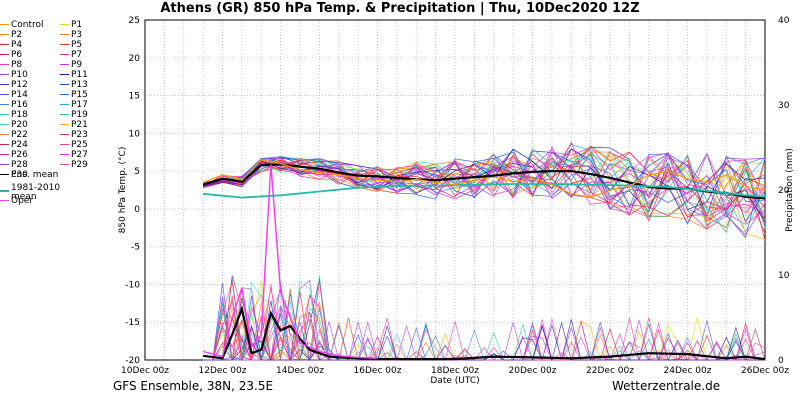 The width and height of the screenshot is (800, 400). What do you see at coordinates (77, 35) in the screenshot?
I see `legend-label: P3` at bounding box center [77, 35].